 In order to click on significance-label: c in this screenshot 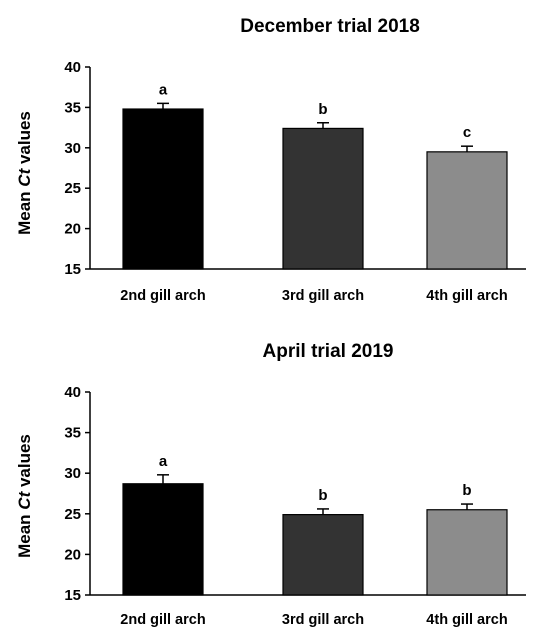, I will do `click(467, 132)`.